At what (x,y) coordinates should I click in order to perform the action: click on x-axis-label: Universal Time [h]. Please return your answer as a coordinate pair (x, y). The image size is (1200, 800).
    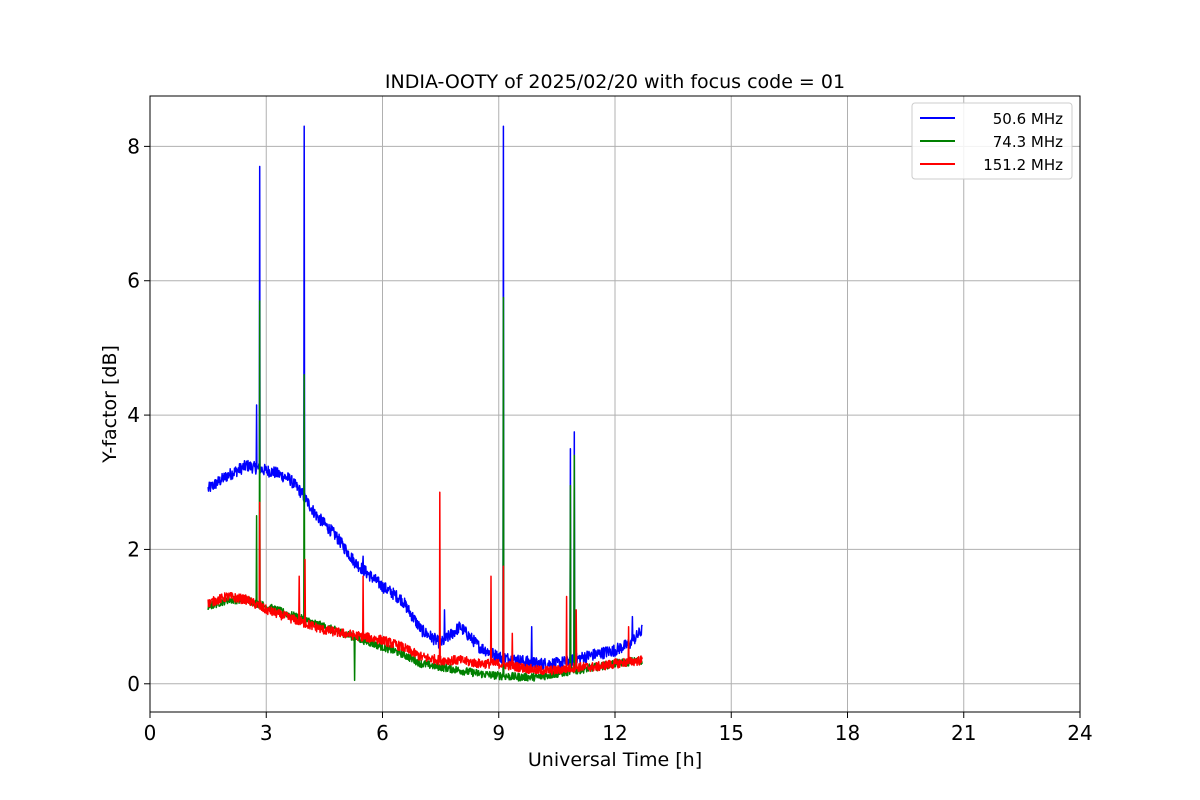
    Looking at the image, I should click on (615, 760).